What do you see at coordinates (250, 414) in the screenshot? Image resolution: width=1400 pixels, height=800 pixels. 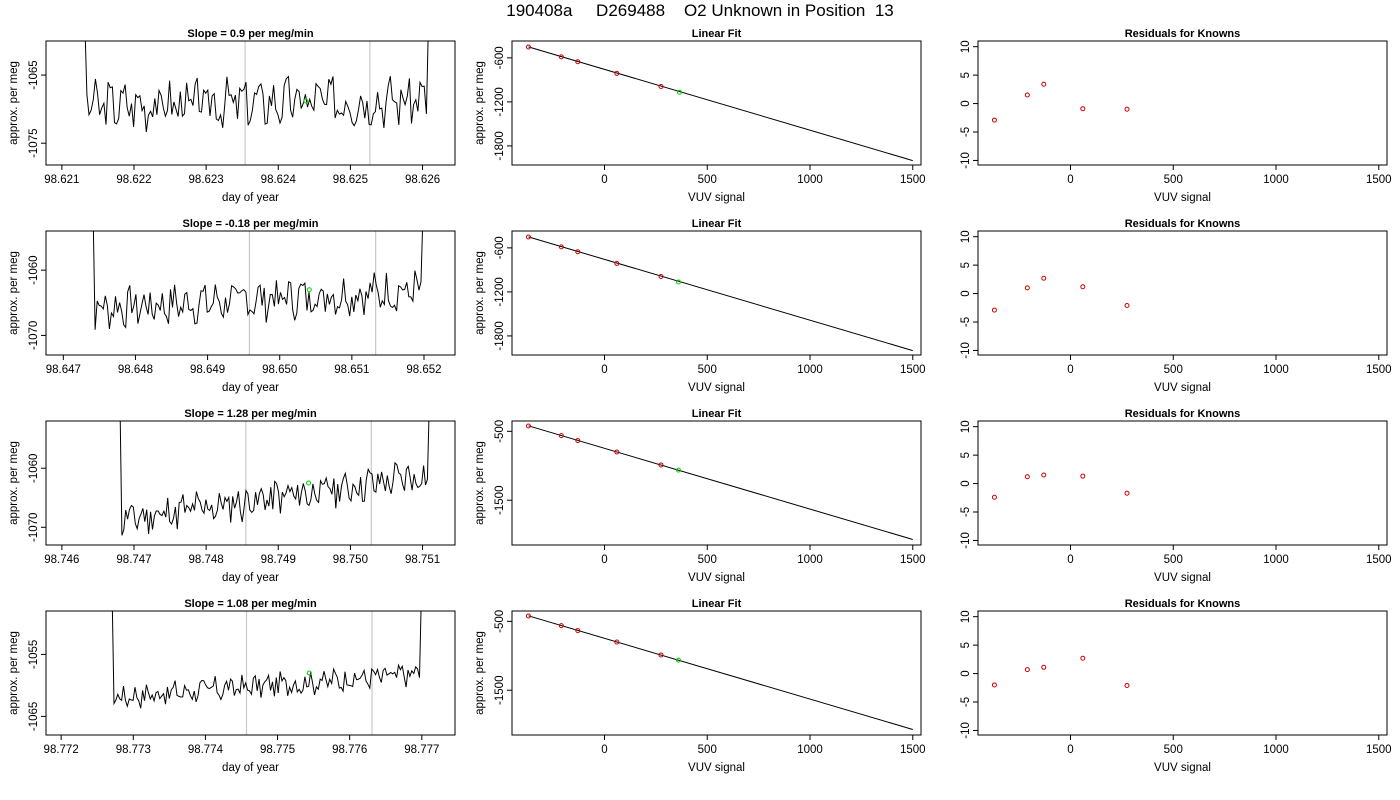 I see `panel-title: Slope = 1.28 per meg/min` at bounding box center [250, 414].